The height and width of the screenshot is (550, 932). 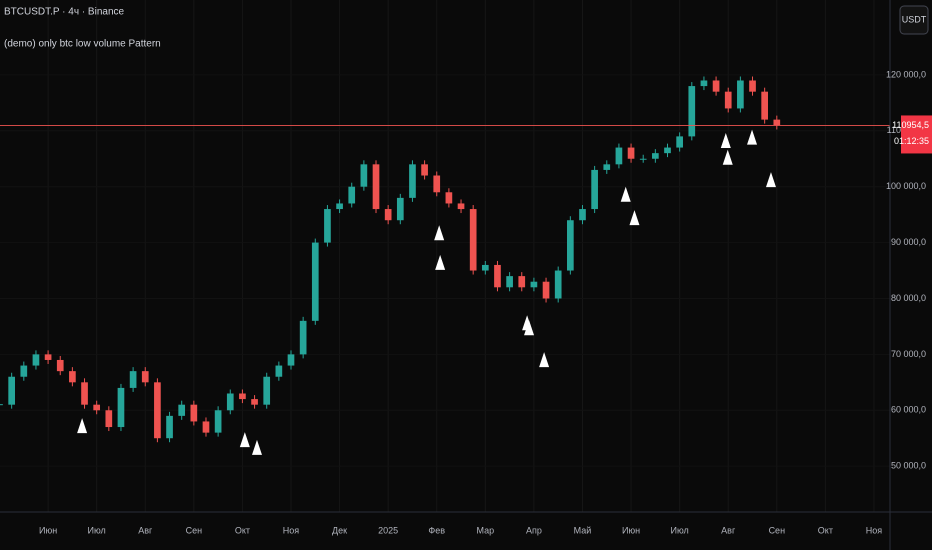 I want to click on y-tick-label: 70 000,0, so click(x=908, y=354).